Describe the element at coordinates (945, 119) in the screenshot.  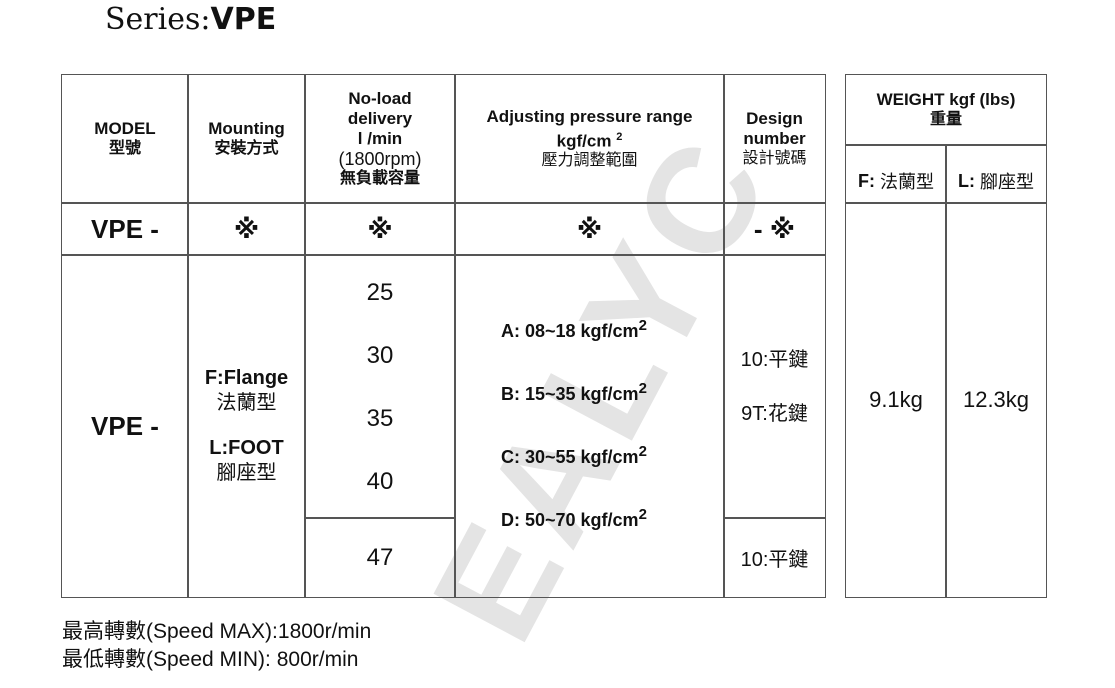
I see `text: 重量` at that location.